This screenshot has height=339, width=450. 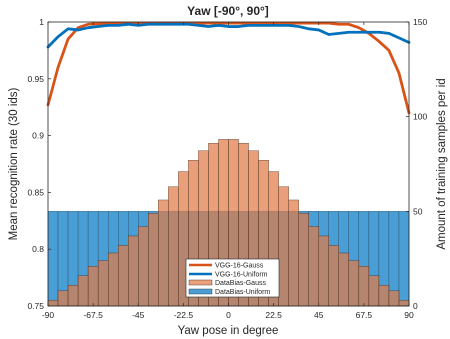 What do you see at coordinates (273, 315) in the screenshot?
I see `x-tick-label: 22.5` at bounding box center [273, 315].